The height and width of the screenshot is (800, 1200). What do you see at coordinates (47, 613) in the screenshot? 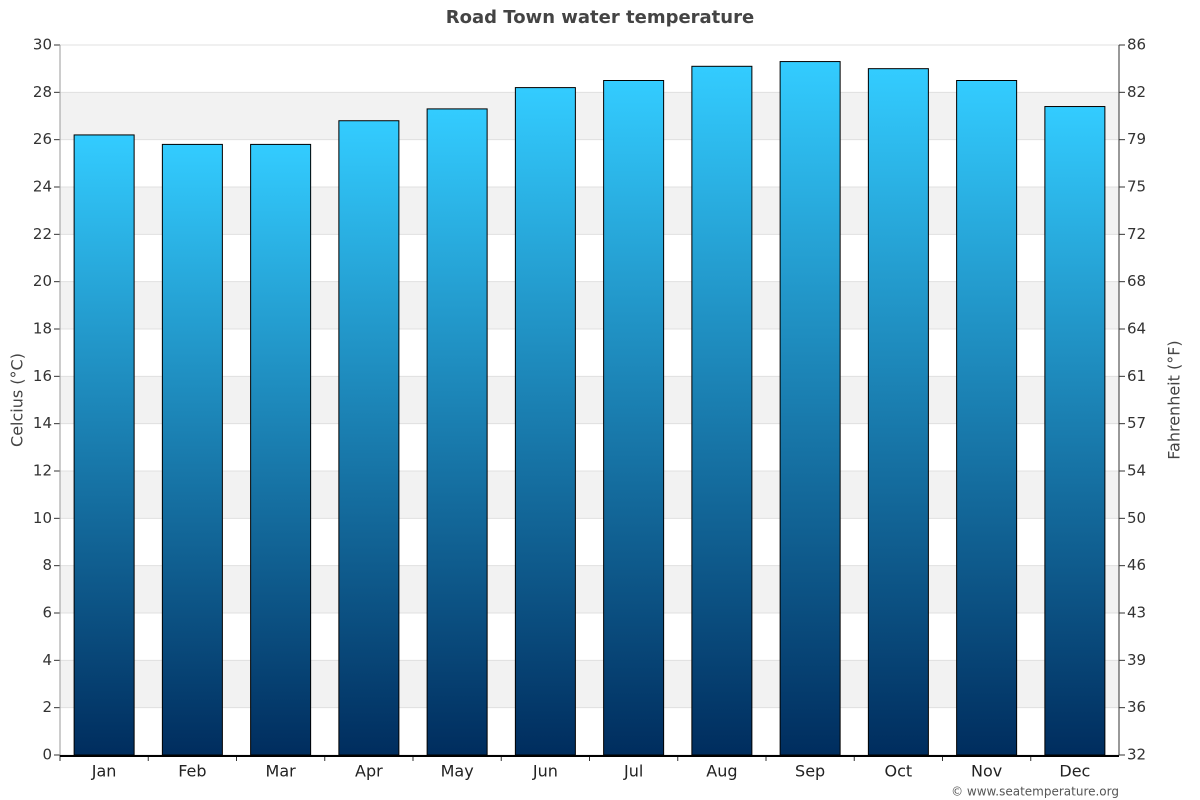
I see `y-tick-label: 6` at bounding box center [47, 613].